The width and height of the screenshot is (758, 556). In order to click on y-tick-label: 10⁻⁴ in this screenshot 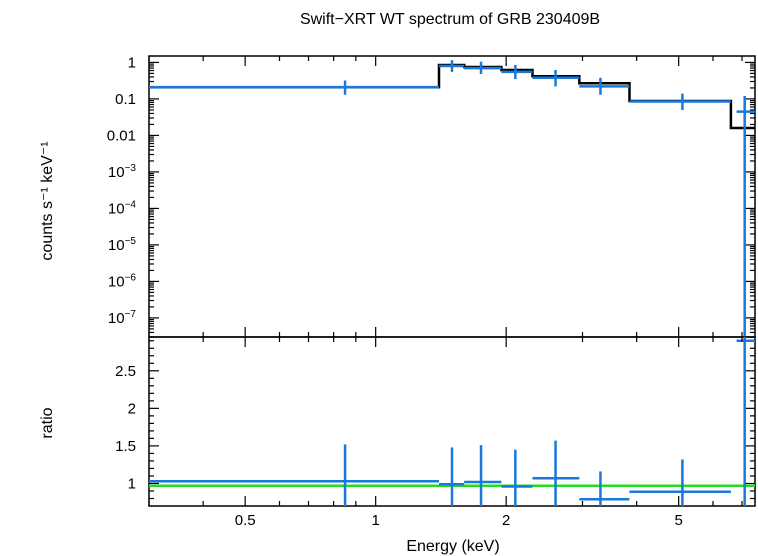, I will do `click(122, 208)`.